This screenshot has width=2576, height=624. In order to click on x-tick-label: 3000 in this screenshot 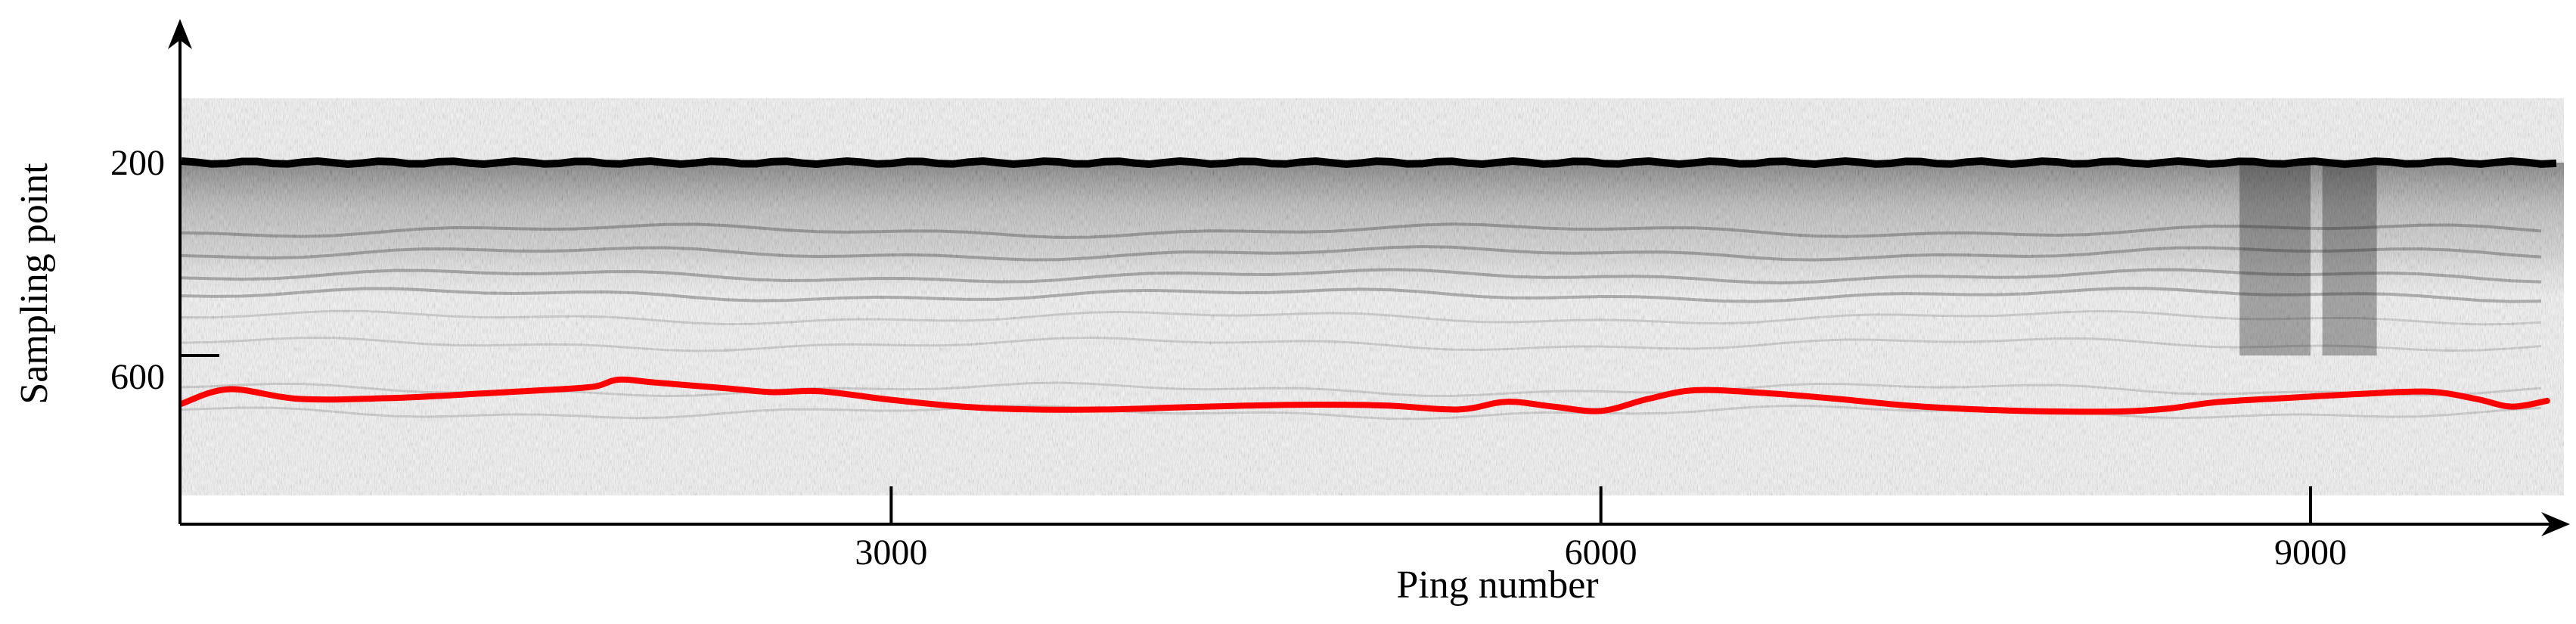, I will do `click(891, 552)`.